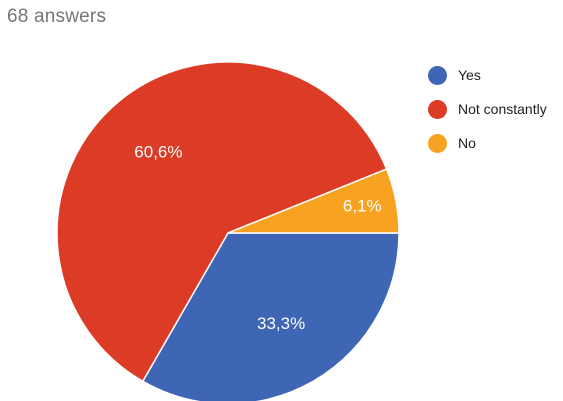 The height and width of the screenshot is (401, 563). I want to click on chart-legend: Yes Not constantly No, so click(487, 109).